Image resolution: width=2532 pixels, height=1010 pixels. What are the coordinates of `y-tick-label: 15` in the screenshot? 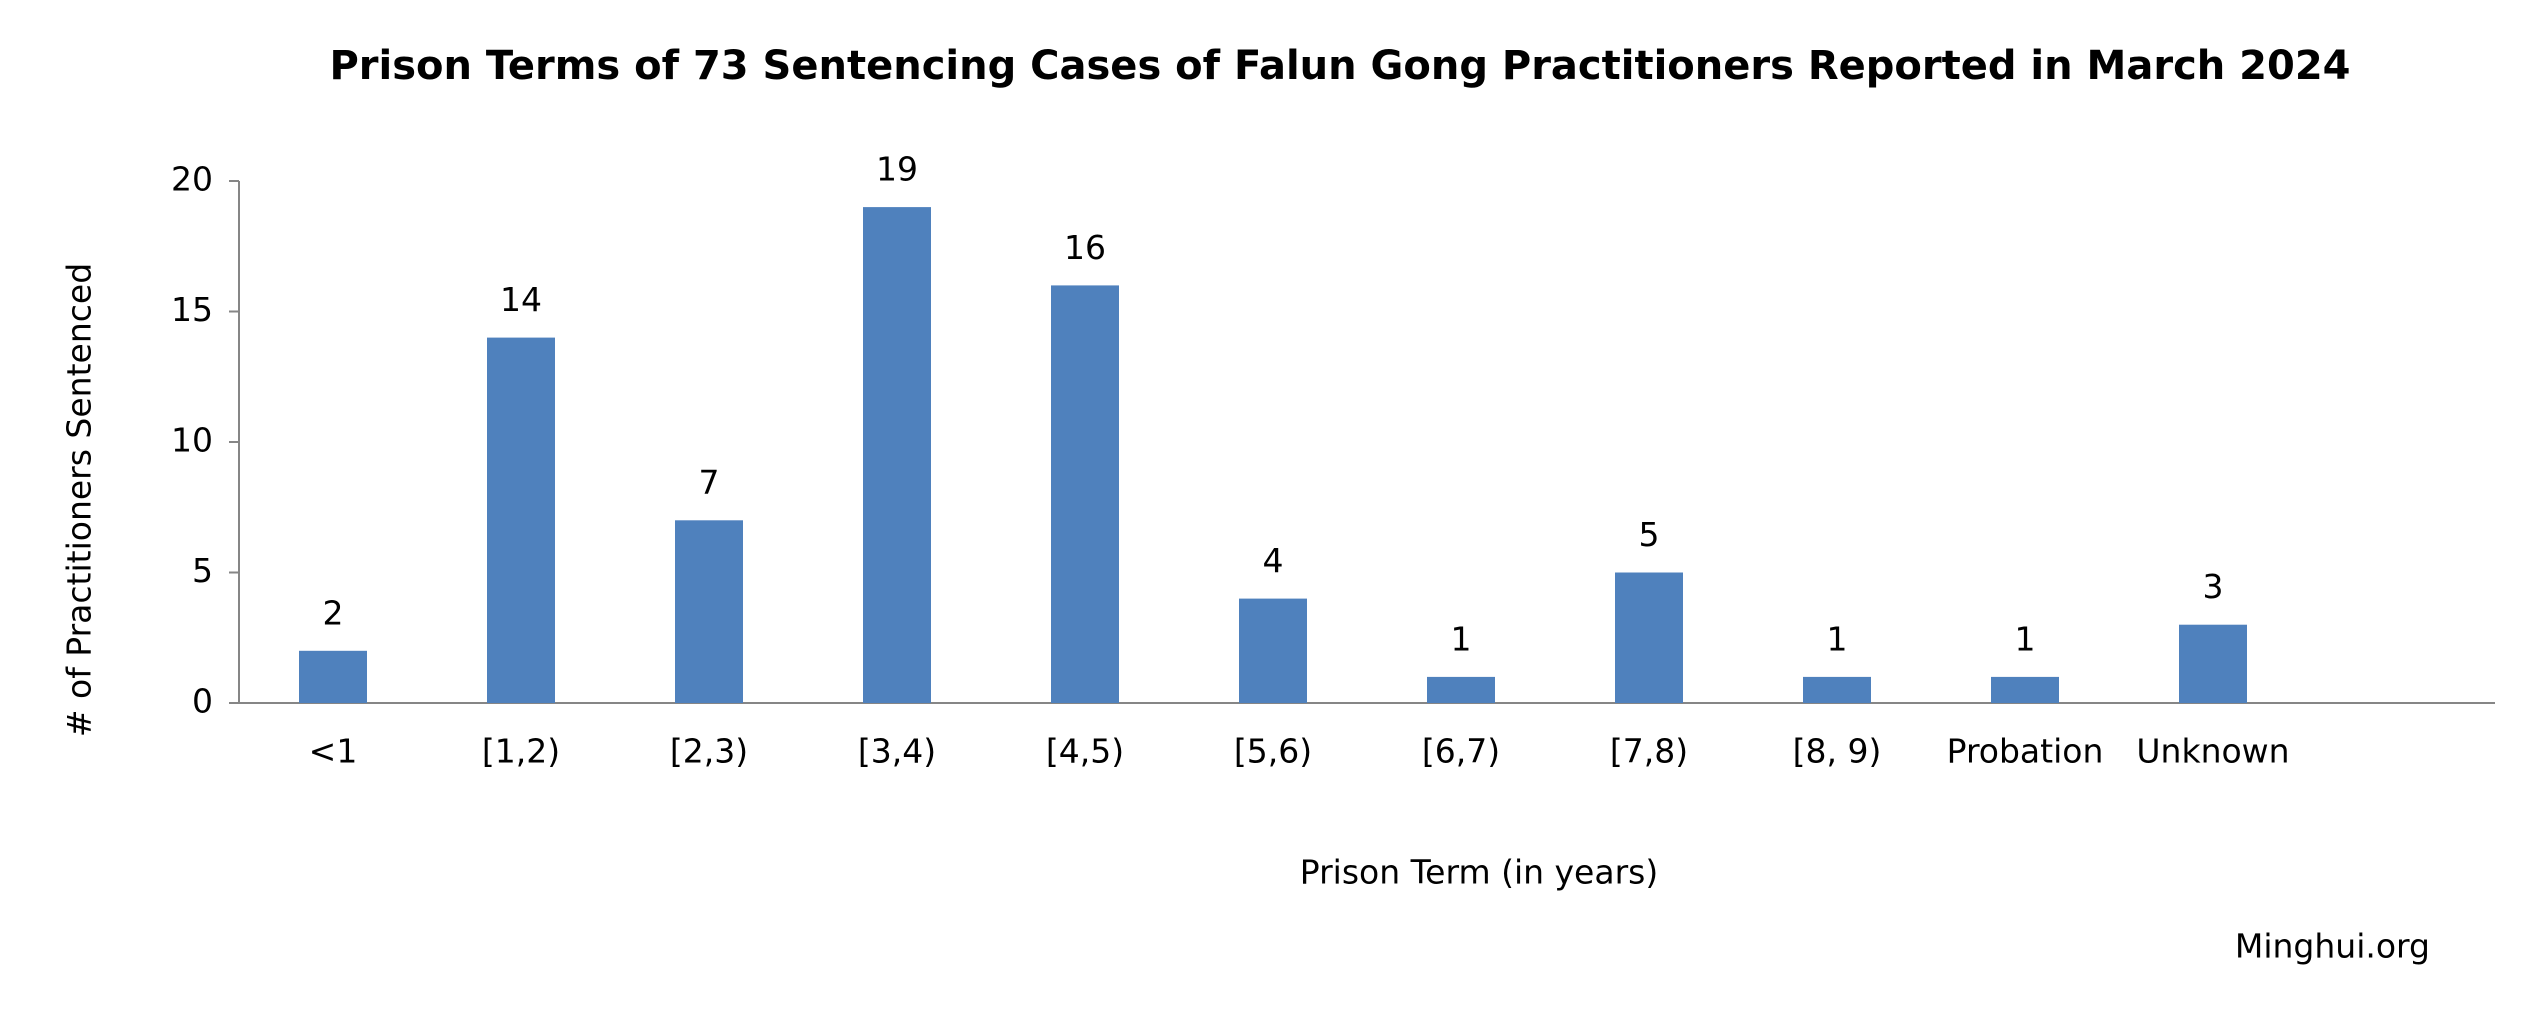 It's located at (192, 309).